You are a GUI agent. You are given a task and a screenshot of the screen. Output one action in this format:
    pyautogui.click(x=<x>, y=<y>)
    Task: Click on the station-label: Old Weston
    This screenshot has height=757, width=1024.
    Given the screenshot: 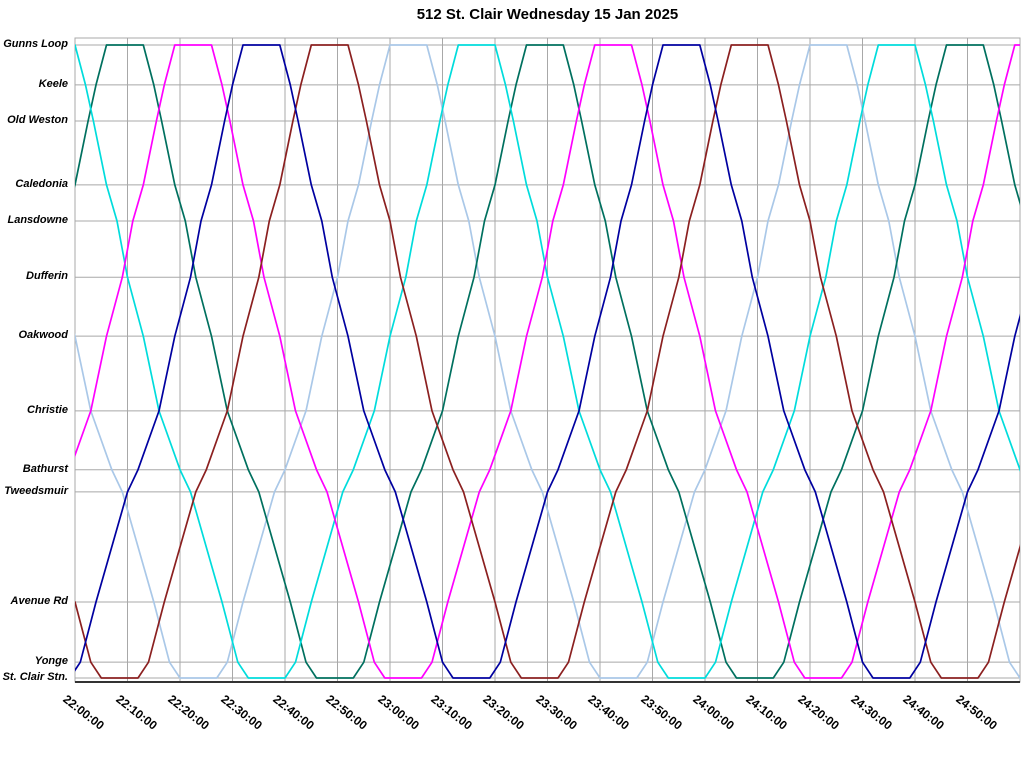 What is the action you would take?
    pyautogui.click(x=37, y=119)
    